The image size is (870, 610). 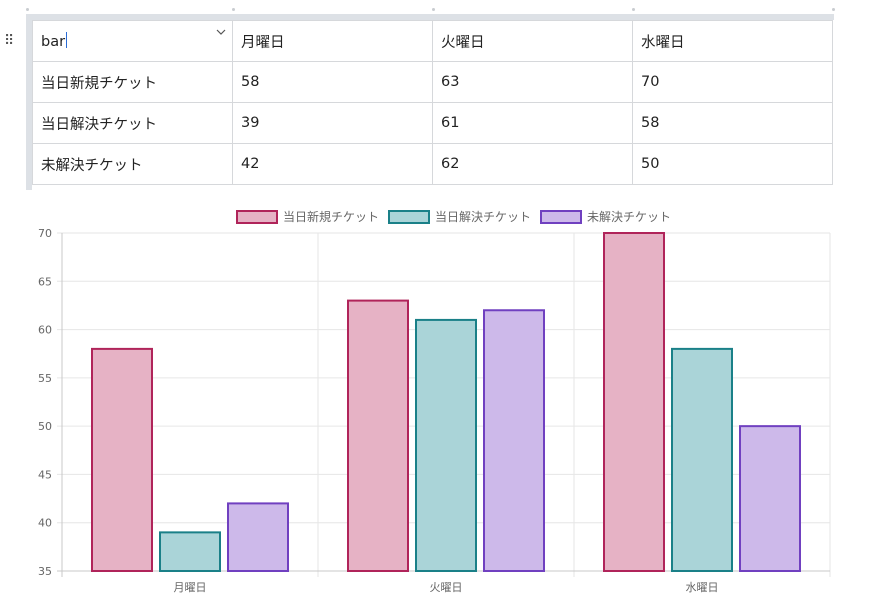 I want to click on value-cell: 61, so click(x=532, y=123).